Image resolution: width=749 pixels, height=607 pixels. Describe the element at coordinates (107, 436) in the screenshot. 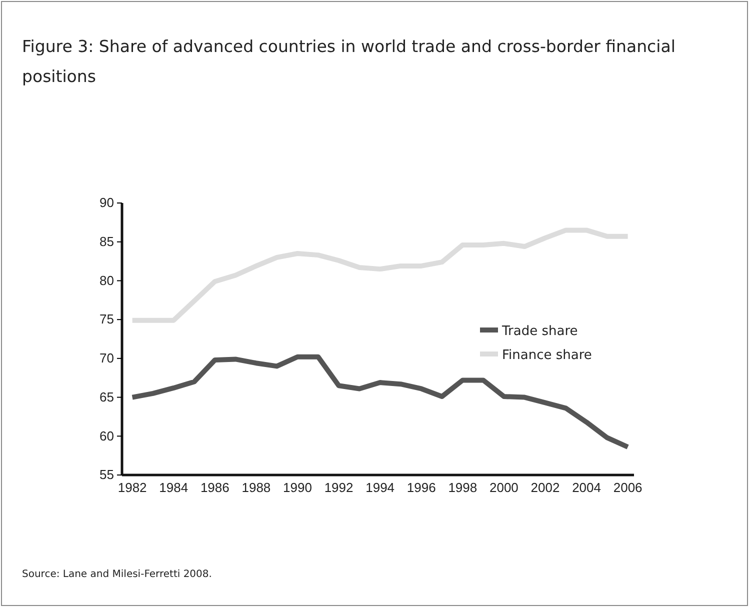

I see `y-tick-label: 60` at that location.